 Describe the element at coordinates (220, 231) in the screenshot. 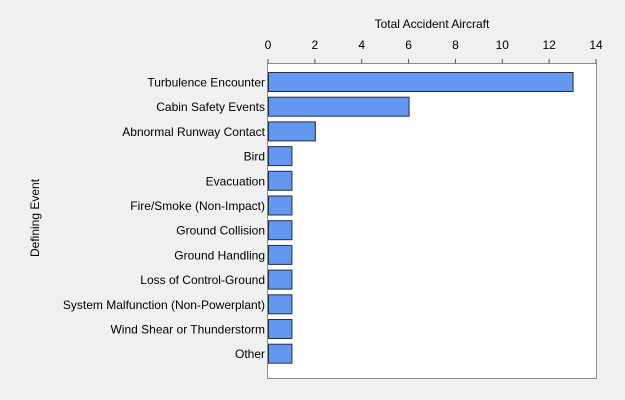

I see `category-label: Ground Collision` at that location.